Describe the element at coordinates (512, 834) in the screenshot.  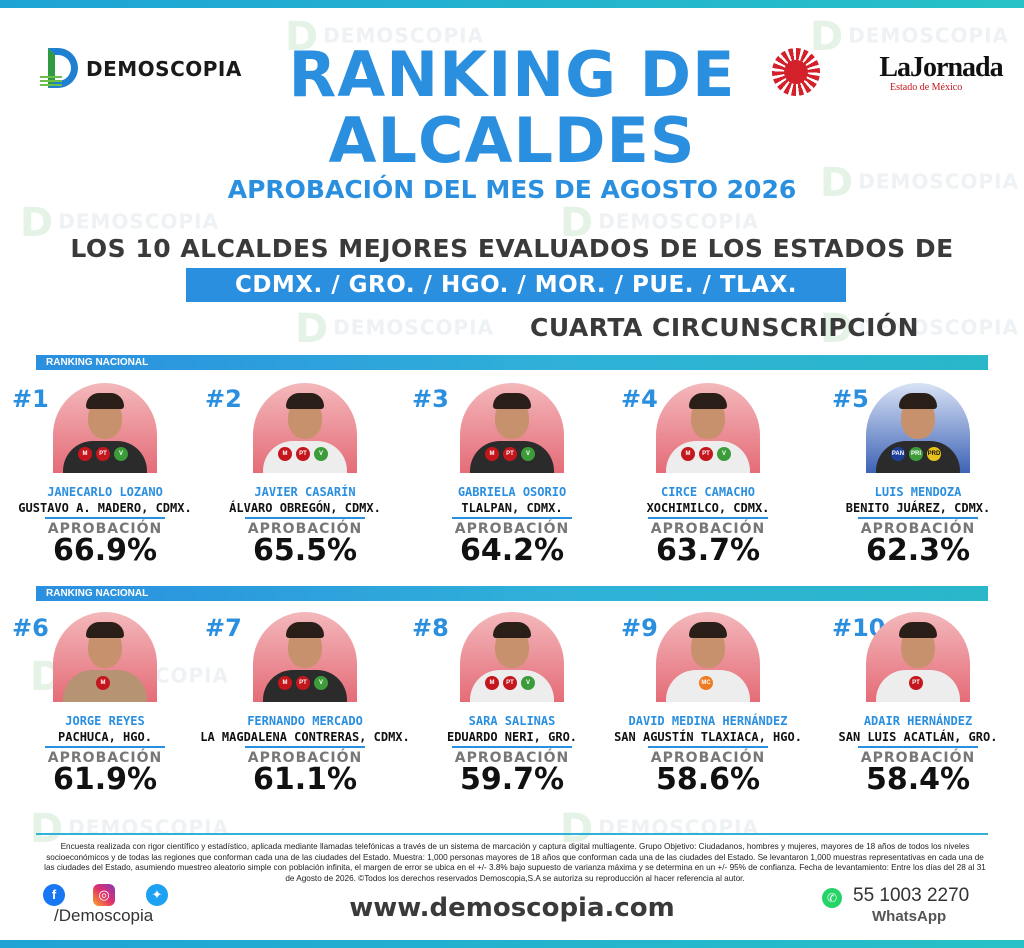
I see `footer-divider` at that location.